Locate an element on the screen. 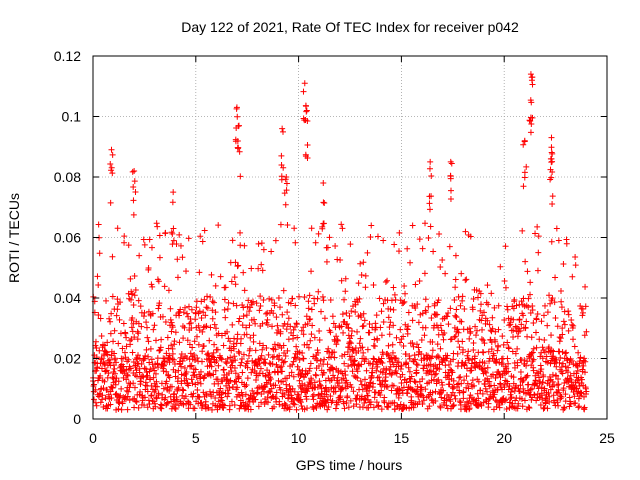 This screenshot has height=480, width=640. x-tick-label: 15 is located at coordinates (402, 438).